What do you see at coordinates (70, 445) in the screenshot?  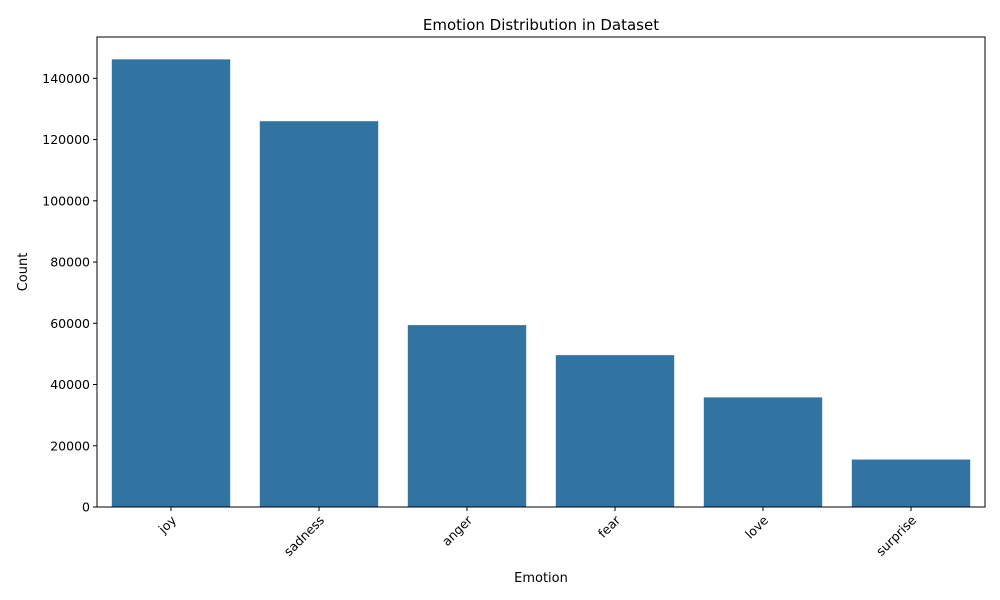 I see `y-tick-label-20000: 20000` at bounding box center [70, 445].